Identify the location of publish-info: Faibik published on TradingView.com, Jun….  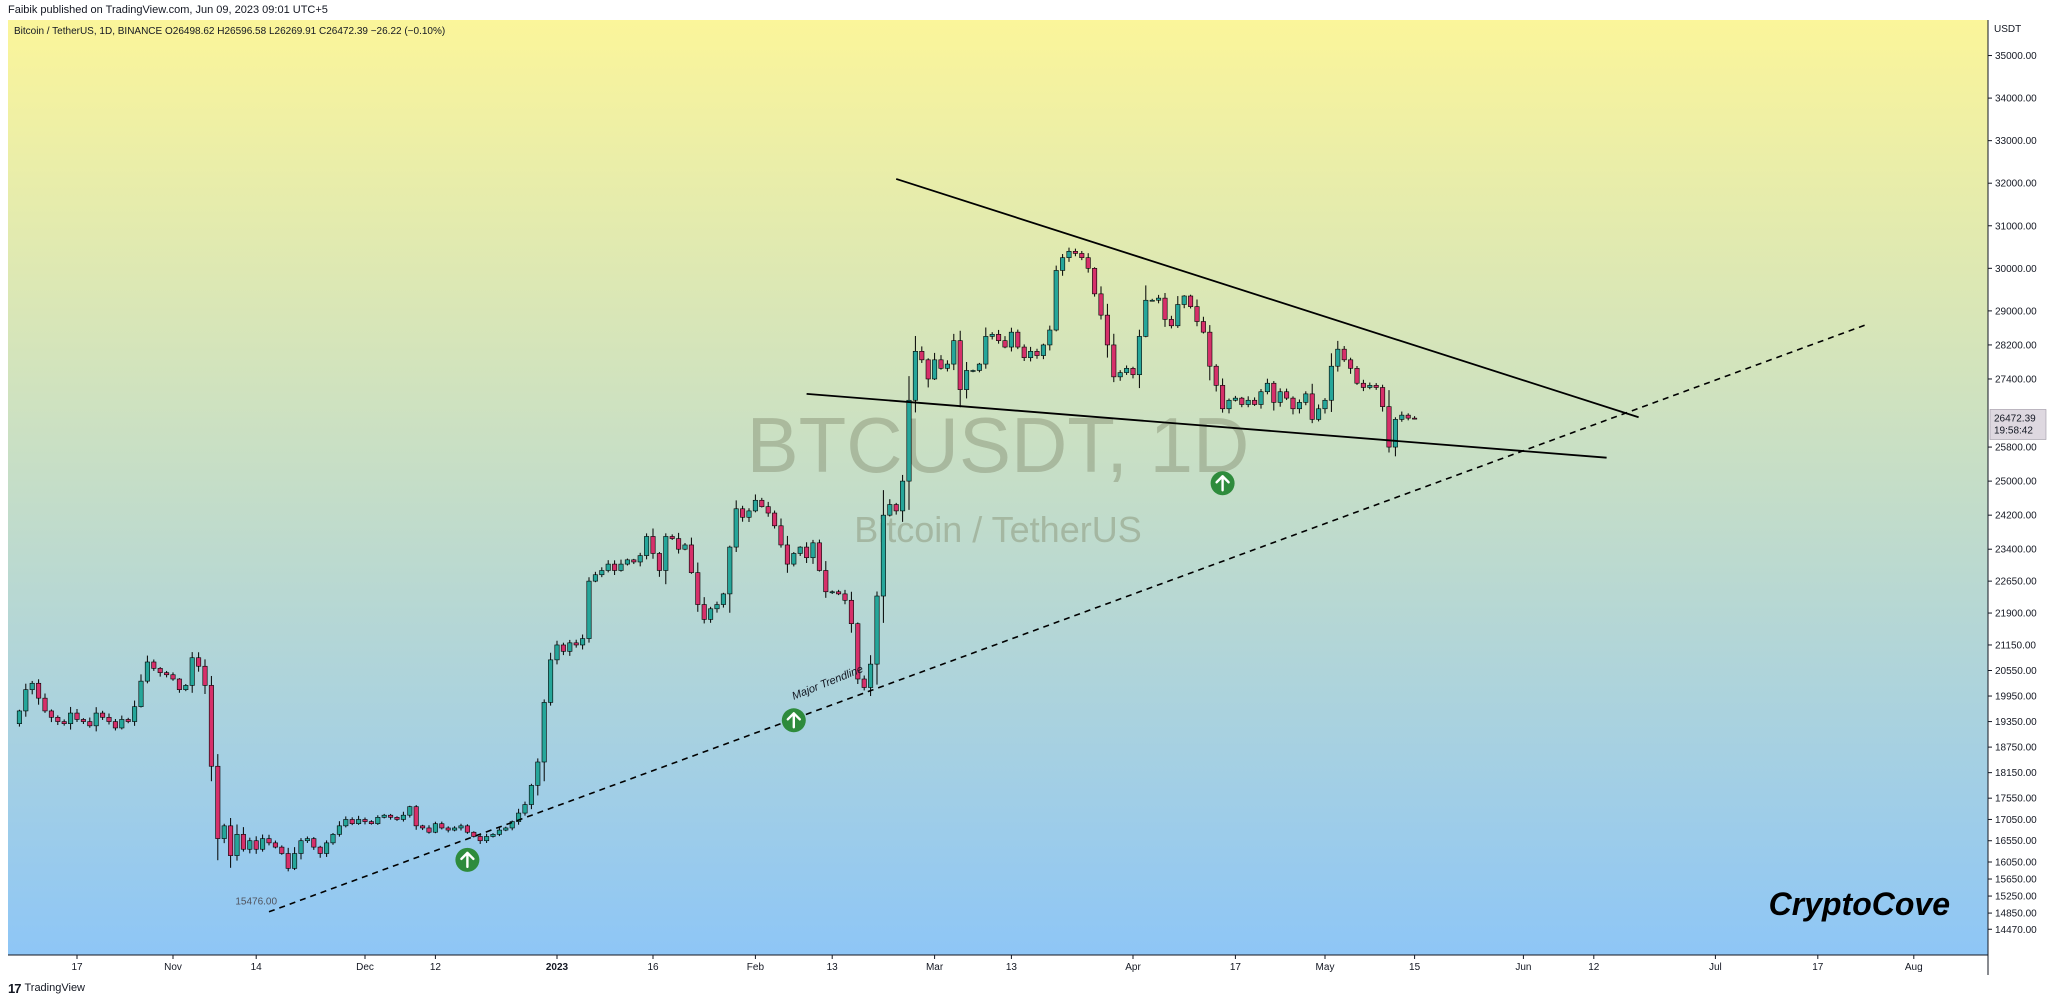
(168, 10).